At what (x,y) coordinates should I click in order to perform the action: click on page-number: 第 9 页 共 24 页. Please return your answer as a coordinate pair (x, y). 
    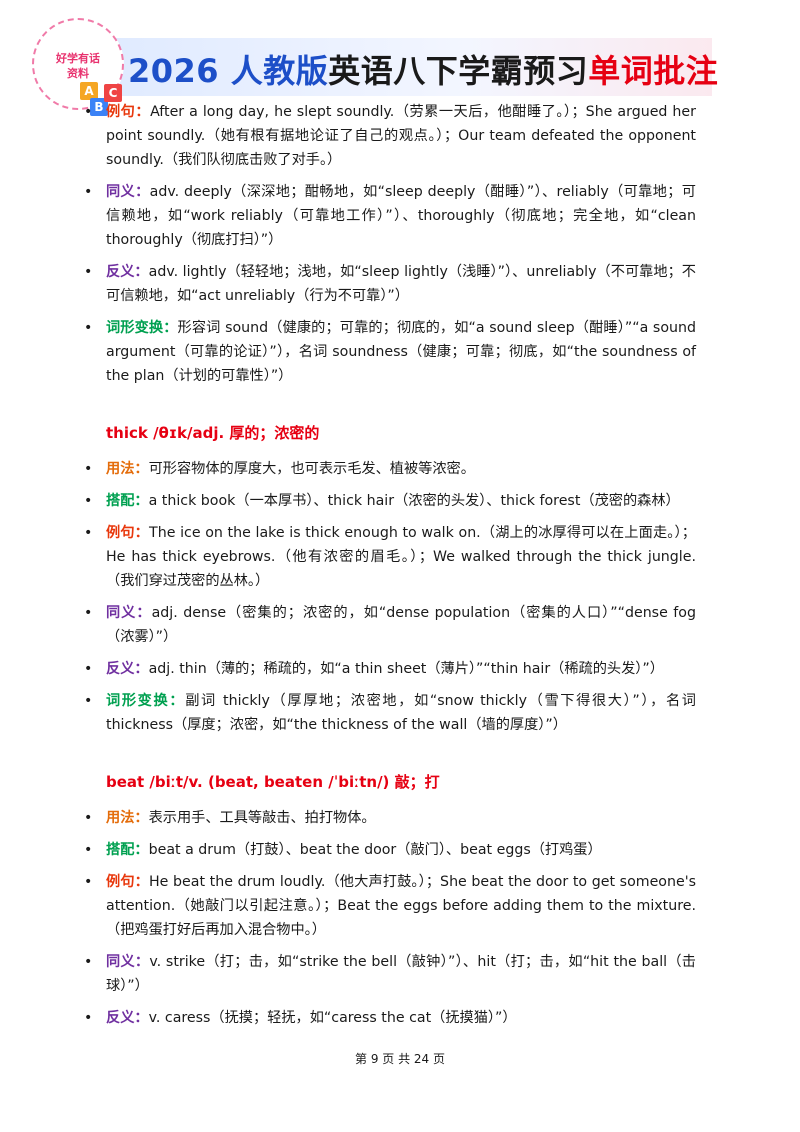
    Looking at the image, I should click on (400, 1059).